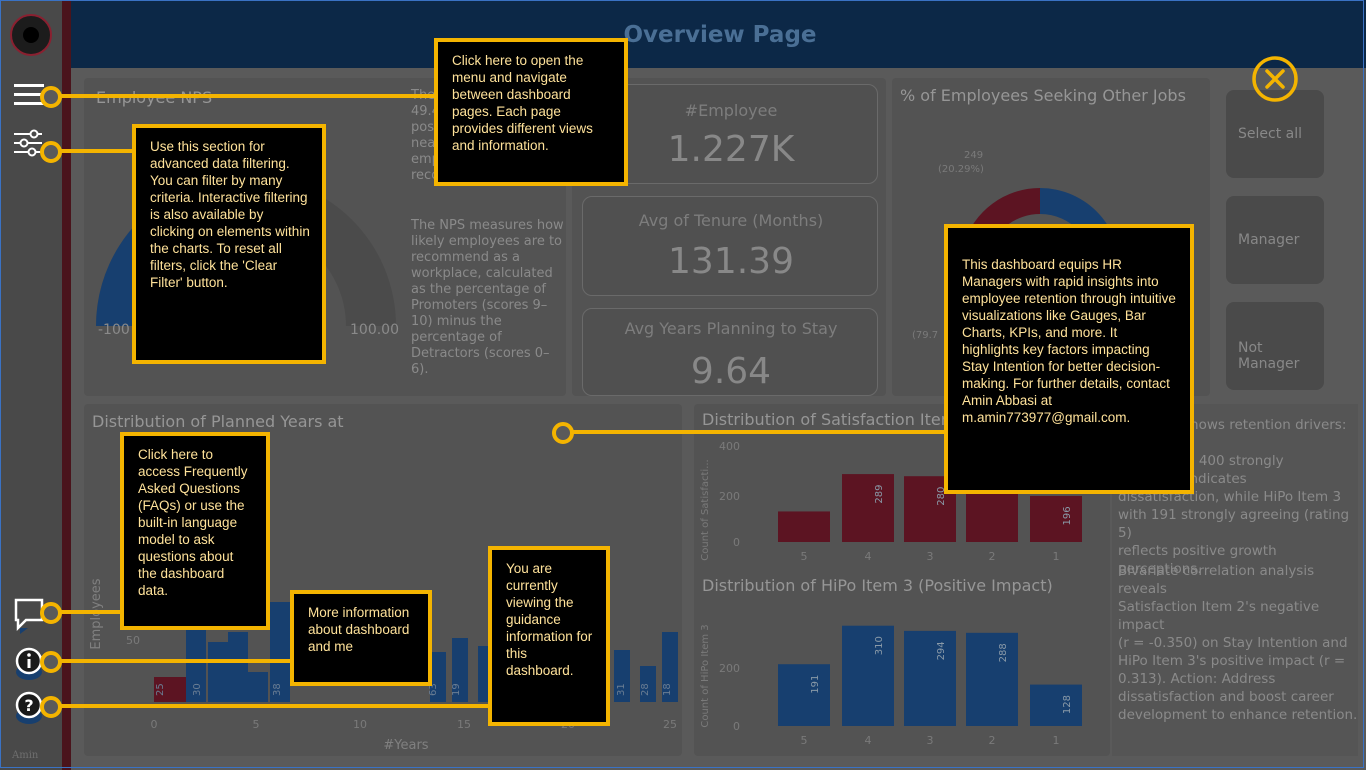 Image resolution: width=1366 pixels, height=770 pixels. I want to click on sat-bars-bar-label: 280, so click(941, 496).